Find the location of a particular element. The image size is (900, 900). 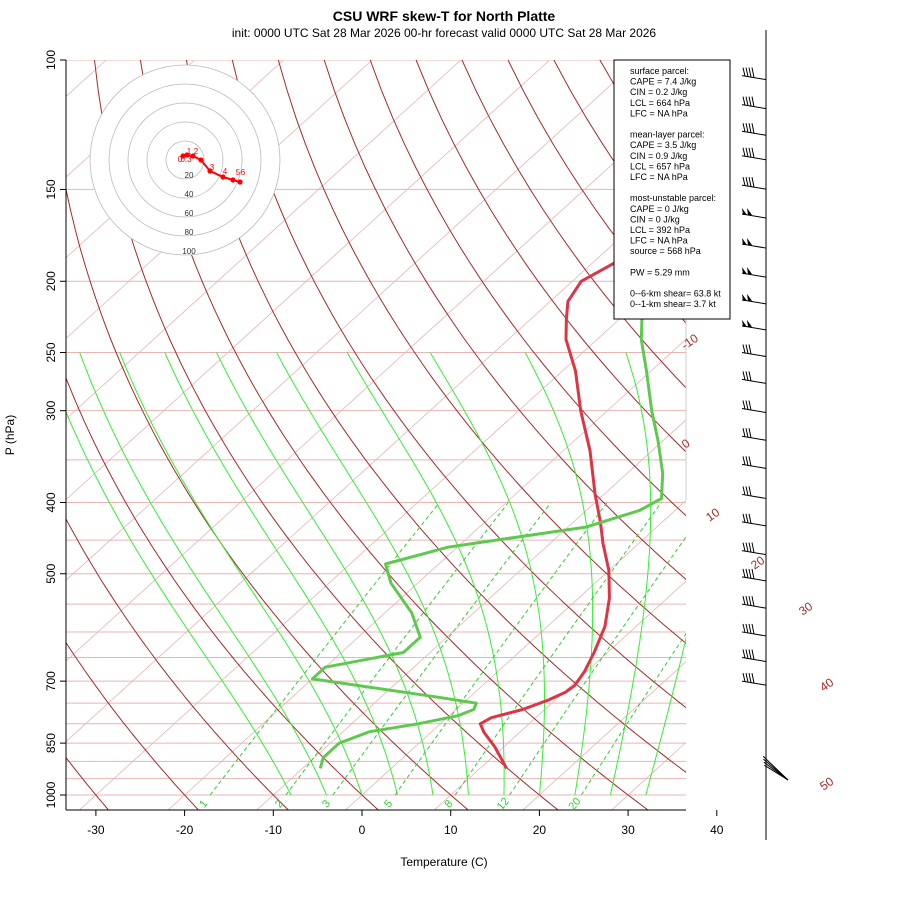

y-tick-label: 850 is located at coordinates (51, 743).